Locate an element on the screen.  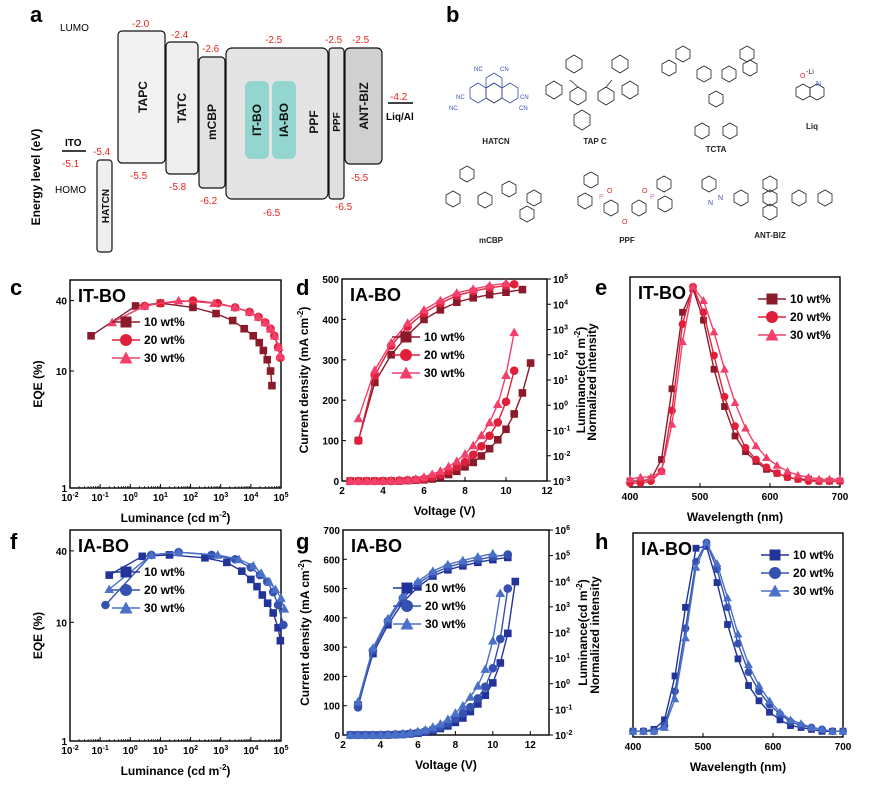
molecule-tcta-label: TCTA is located at coordinates (716, 149).